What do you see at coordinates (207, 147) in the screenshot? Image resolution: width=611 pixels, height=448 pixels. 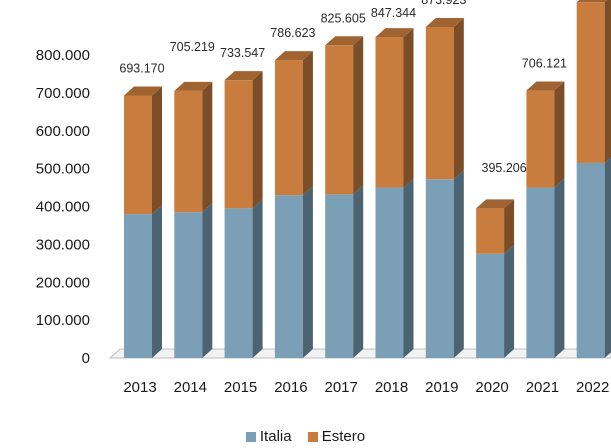 I see `bar-side-estero-2014` at bounding box center [207, 147].